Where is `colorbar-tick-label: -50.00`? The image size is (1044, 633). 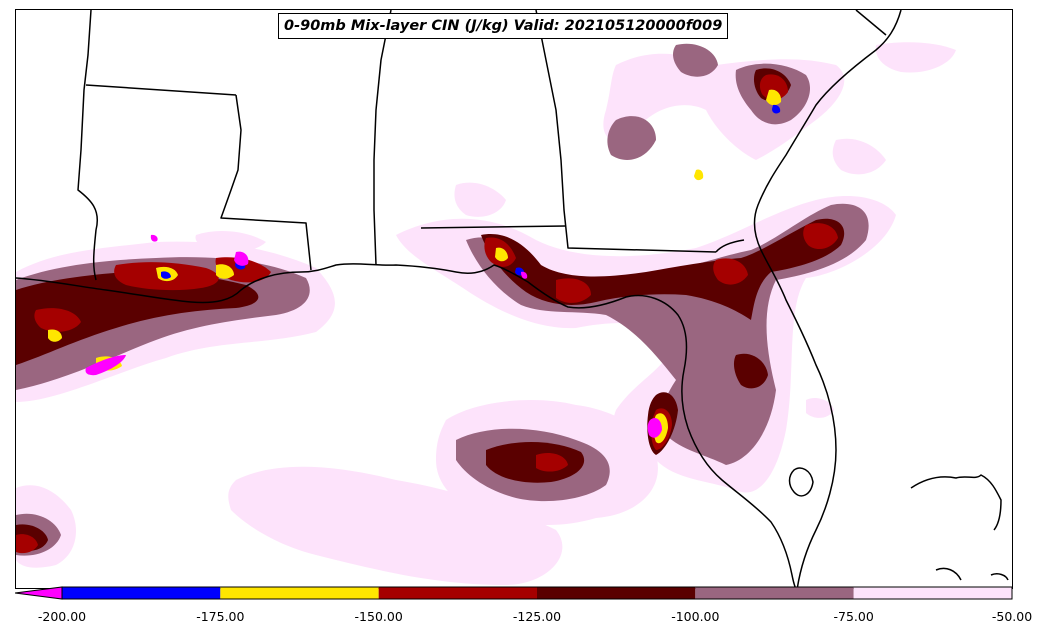 colorbar-tick-label: -50.00 is located at coordinates (1012, 616).